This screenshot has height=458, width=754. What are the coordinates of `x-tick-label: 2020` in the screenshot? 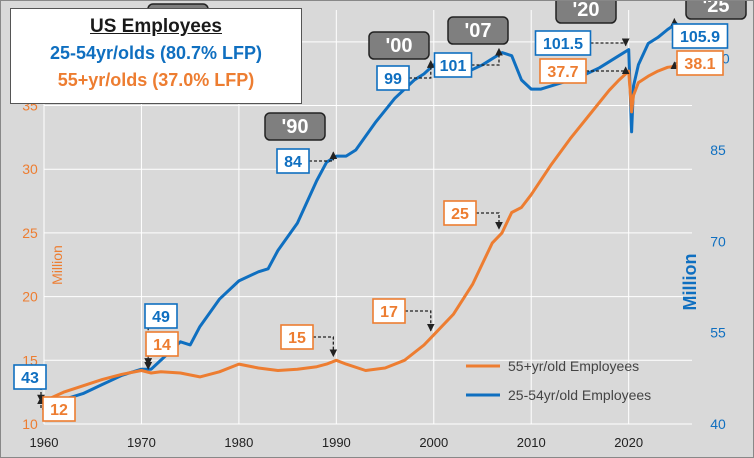 It's located at (628, 442).